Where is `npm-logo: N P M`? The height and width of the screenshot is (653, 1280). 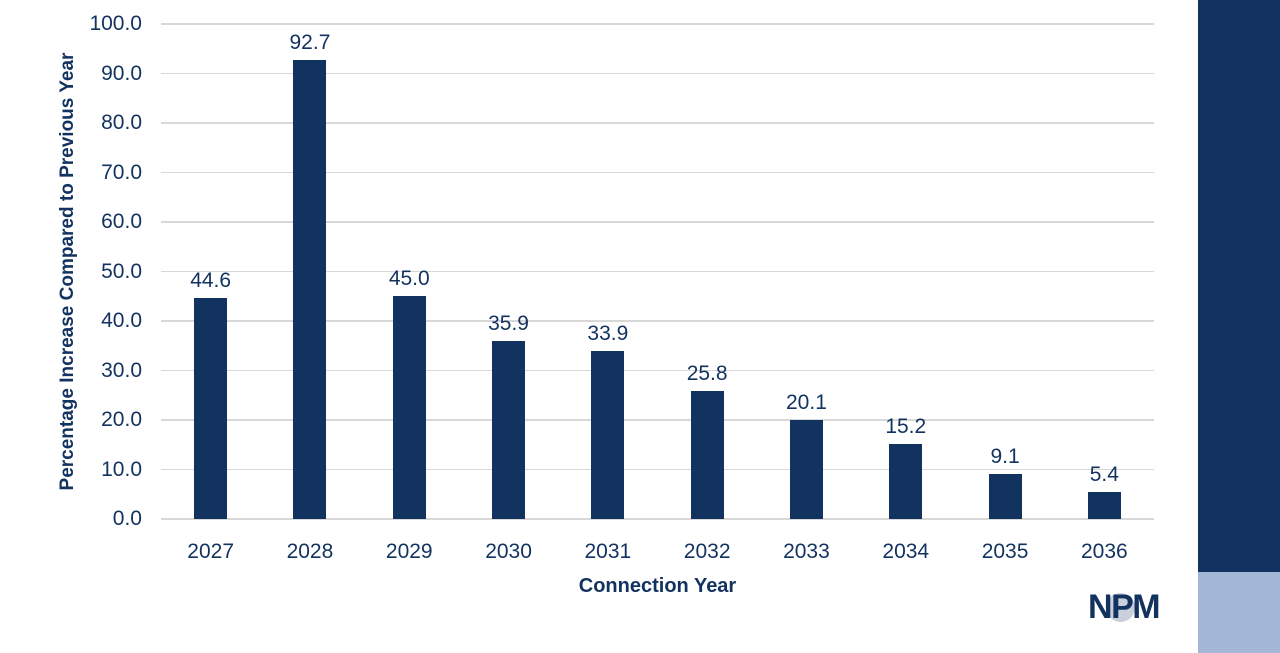 npm-logo: N P M is located at coordinates (1124, 607).